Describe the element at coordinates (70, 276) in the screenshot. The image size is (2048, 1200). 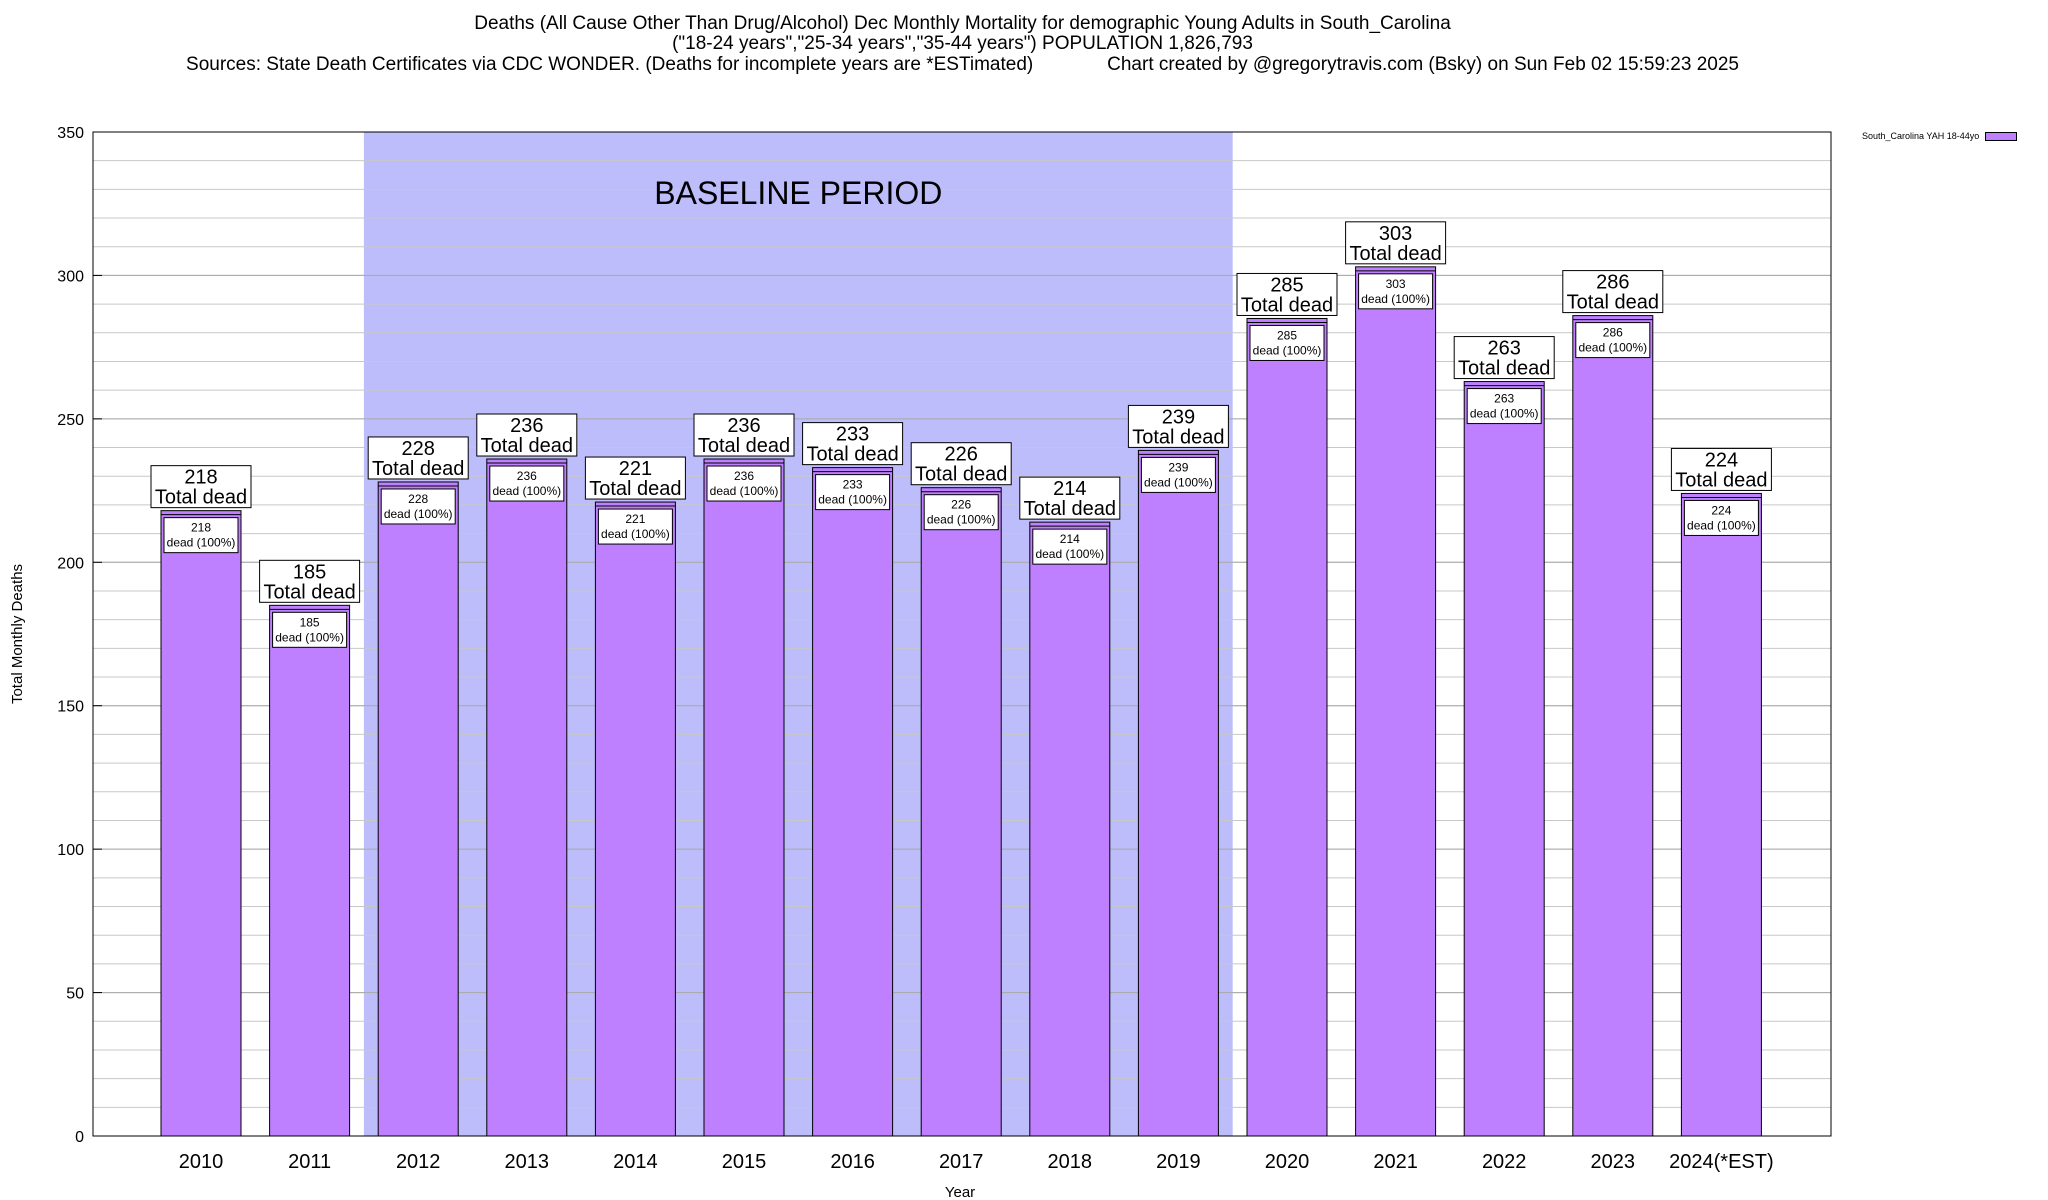
I see `y-tick-label: 300` at that location.